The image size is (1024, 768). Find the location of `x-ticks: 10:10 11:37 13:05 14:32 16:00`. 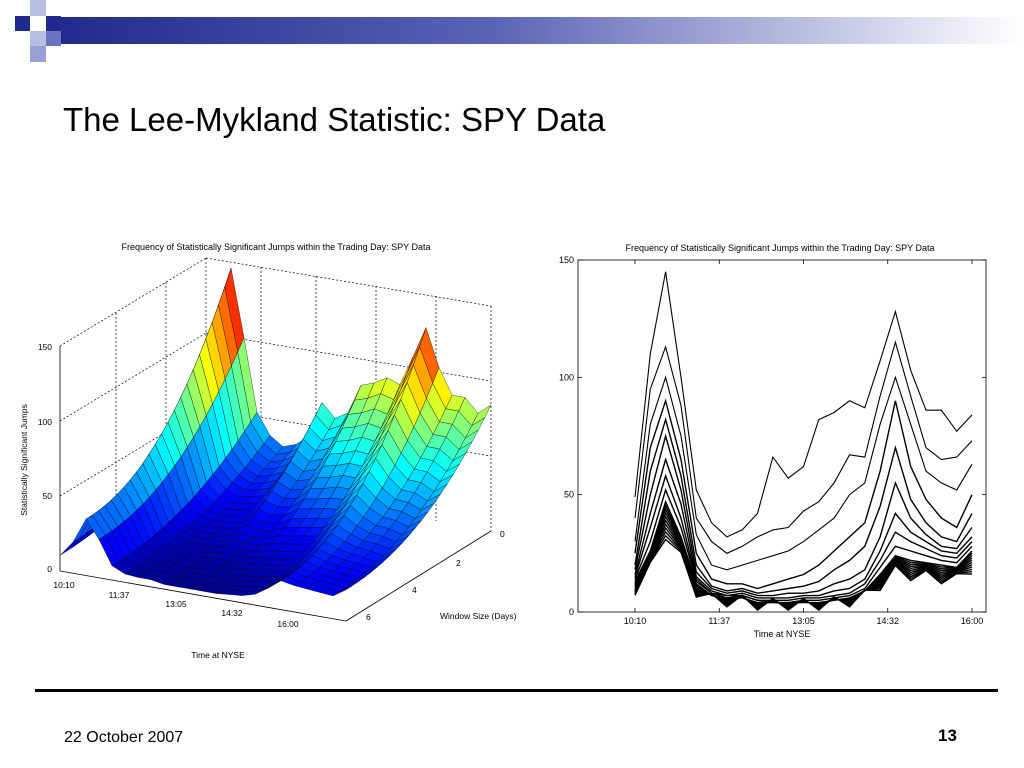

x-ticks: 10:10 11:37 13:05 14:32 16:00 is located at coordinates (176, 604).